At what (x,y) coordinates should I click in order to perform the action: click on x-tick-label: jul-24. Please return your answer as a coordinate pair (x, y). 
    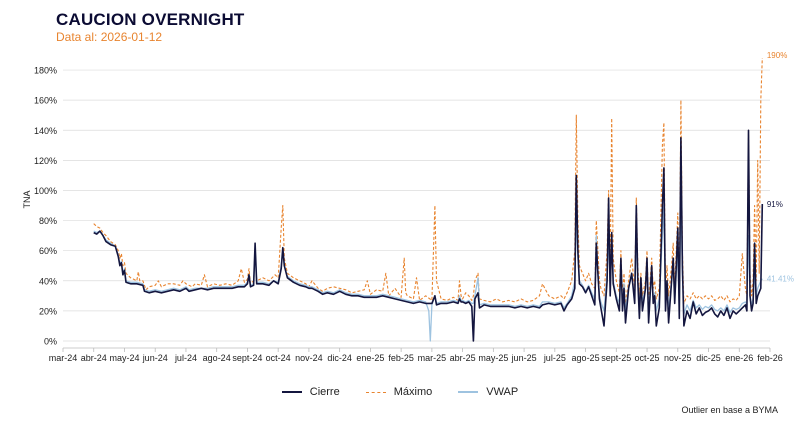
    Looking at the image, I should click on (185, 358).